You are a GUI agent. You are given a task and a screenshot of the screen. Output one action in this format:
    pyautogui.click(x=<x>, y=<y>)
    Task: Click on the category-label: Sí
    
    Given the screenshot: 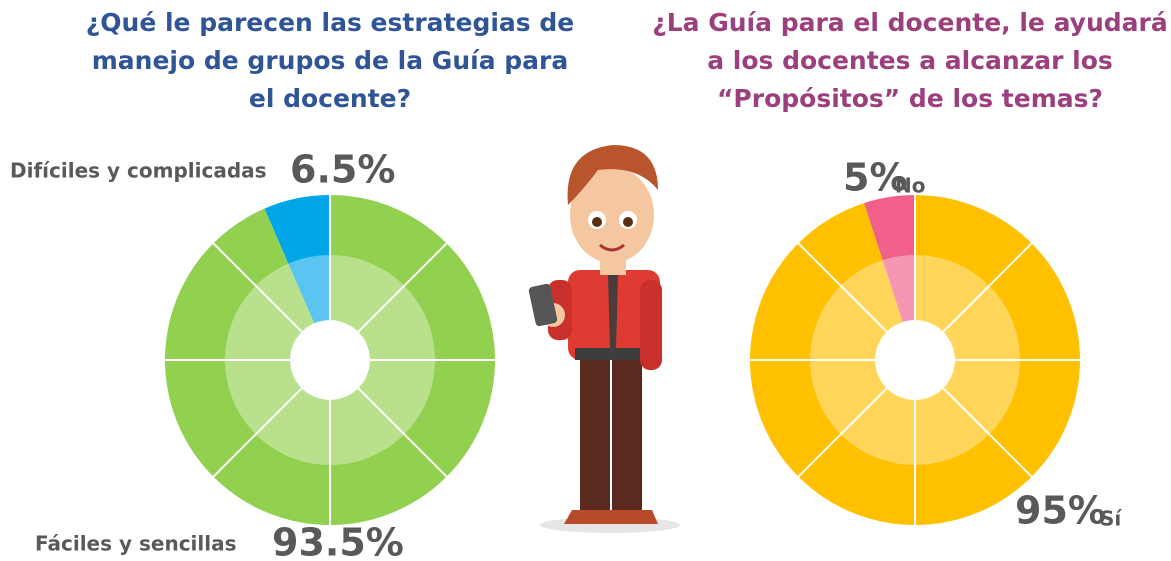 What is the action you would take?
    pyautogui.click(x=1111, y=519)
    